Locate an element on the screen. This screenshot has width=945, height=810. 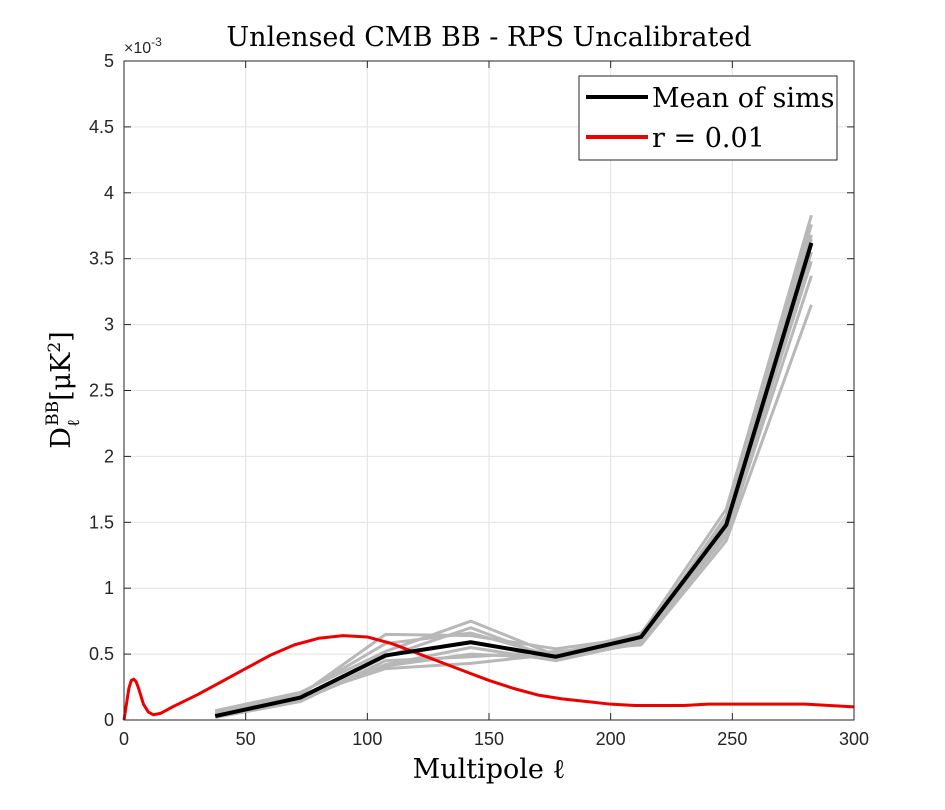
y-label-sub: ℓ is located at coordinates (74, 423).